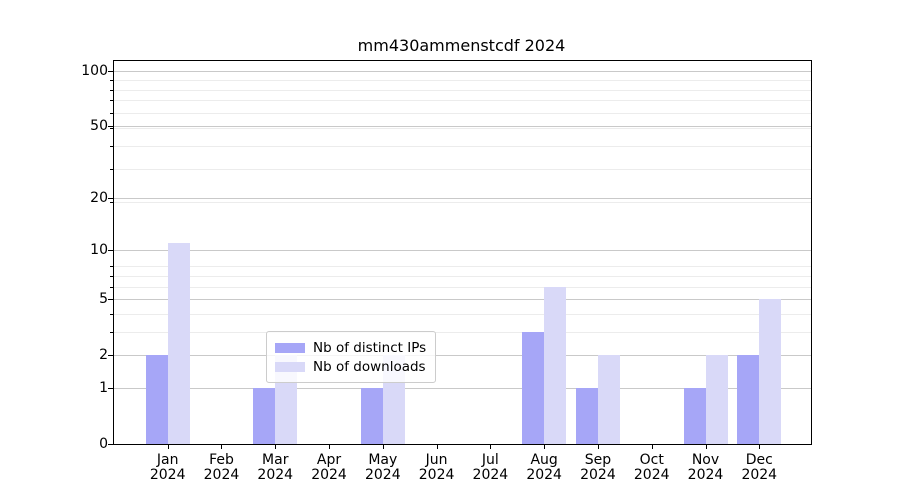 Image resolution: width=900 pixels, height=500 pixels. I want to click on bar-downloads-dec, so click(770, 371).